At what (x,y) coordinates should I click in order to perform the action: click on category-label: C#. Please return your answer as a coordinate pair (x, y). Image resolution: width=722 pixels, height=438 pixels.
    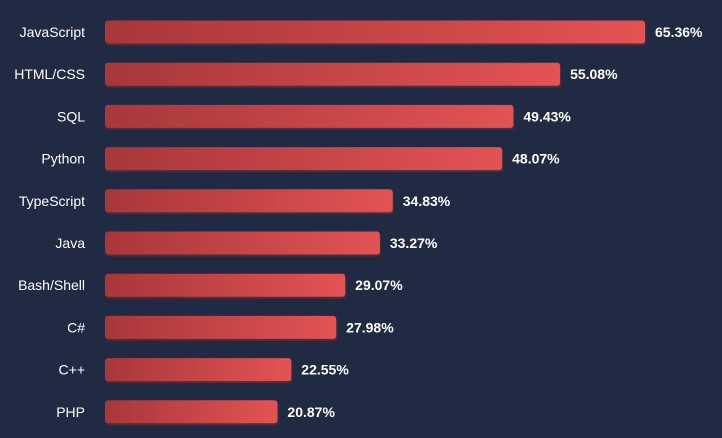
    Looking at the image, I should click on (76, 327).